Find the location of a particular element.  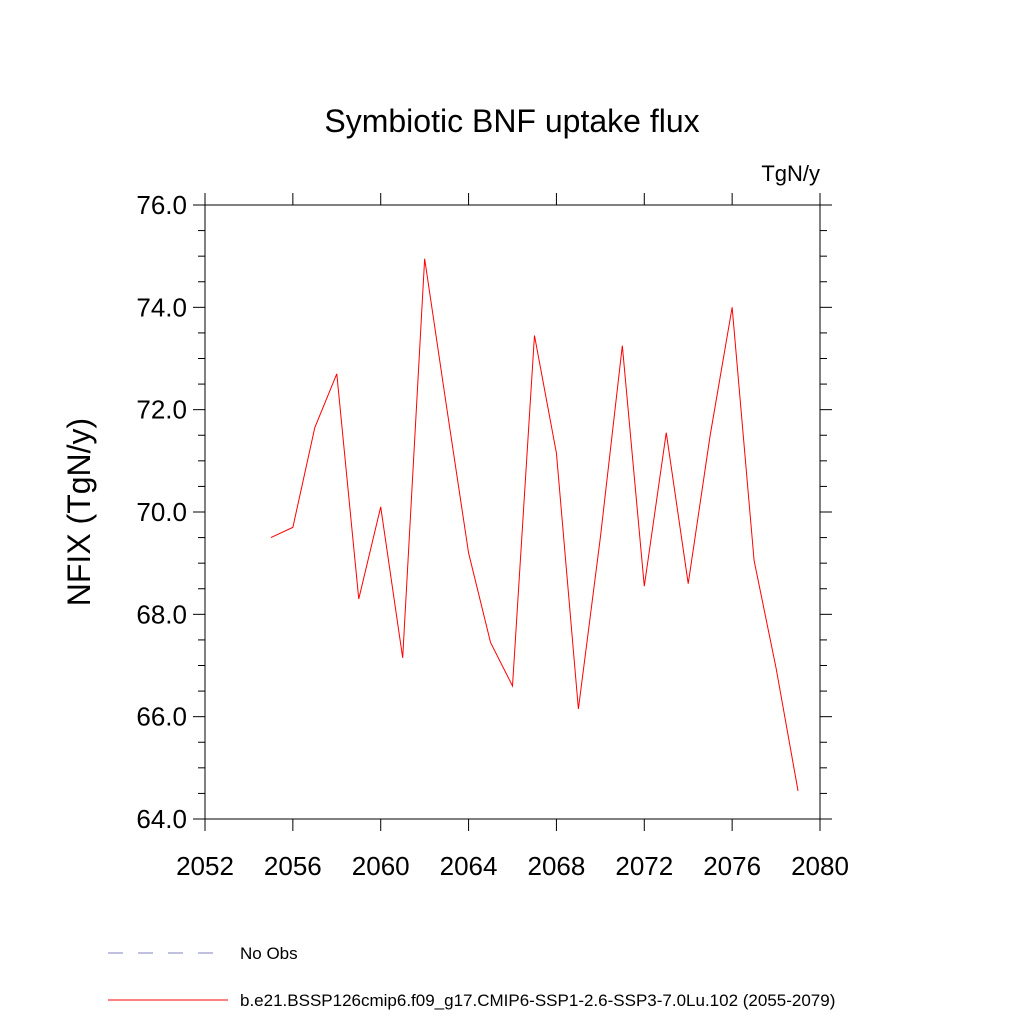

y-tick-label: 76.0 is located at coordinates (161, 205).